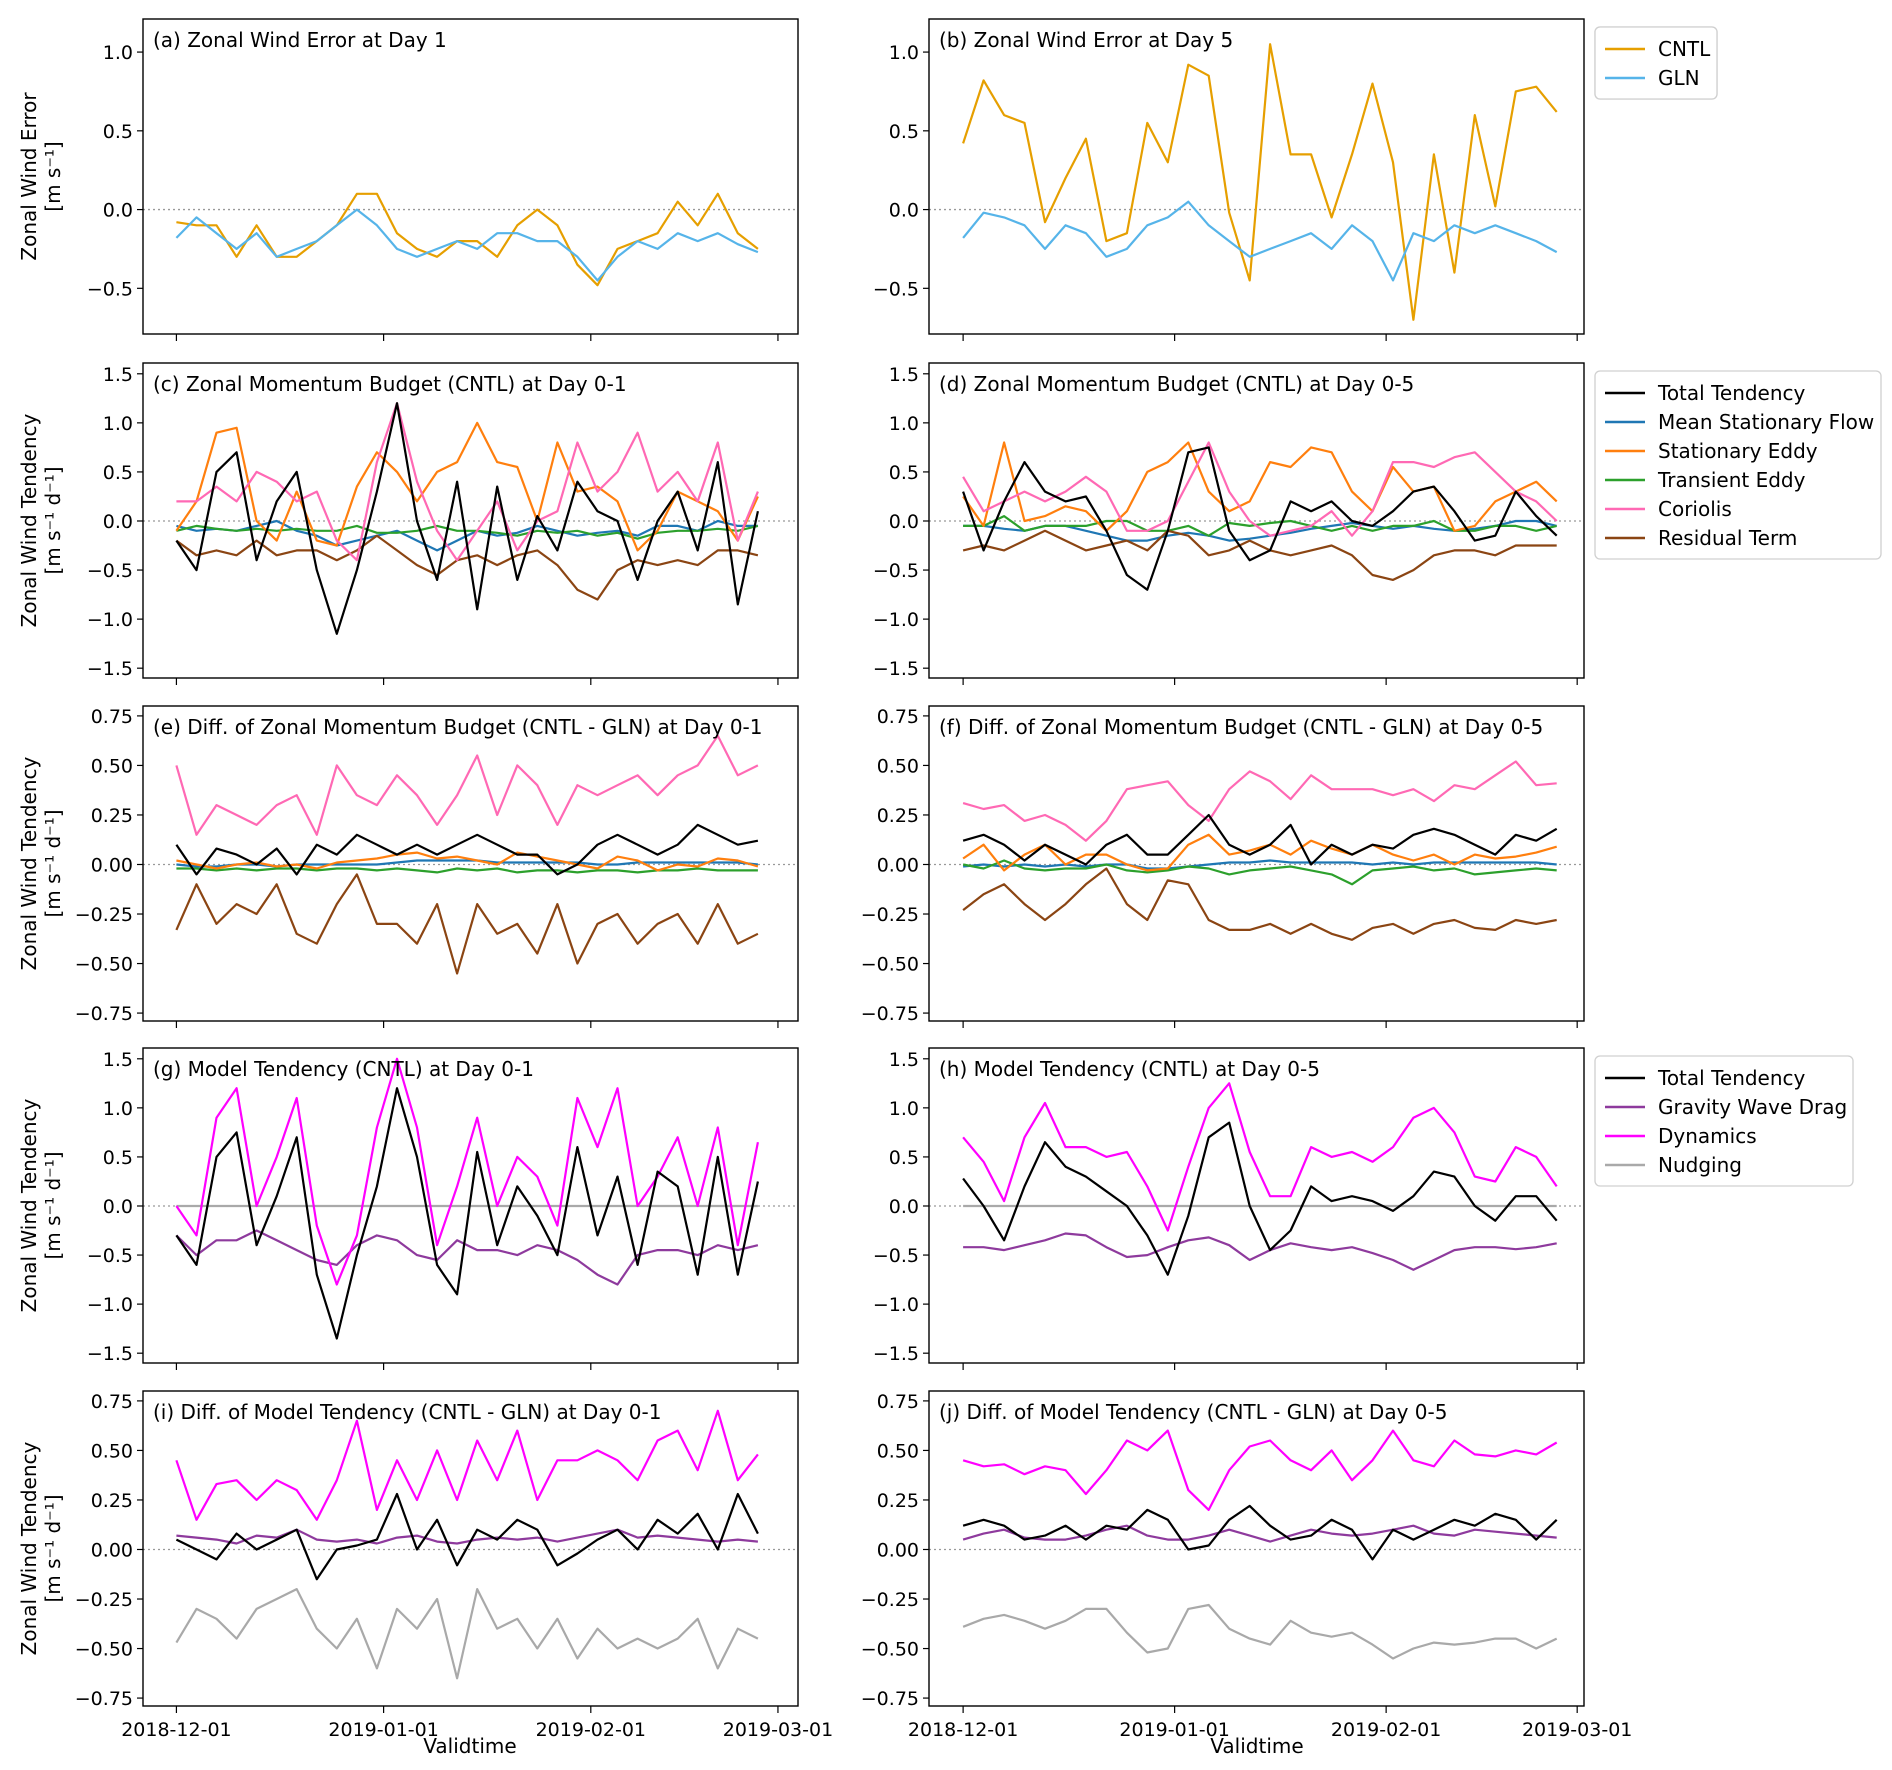  I want to click on legend-label: Gravity Wave Drag, so click(1752, 1107).